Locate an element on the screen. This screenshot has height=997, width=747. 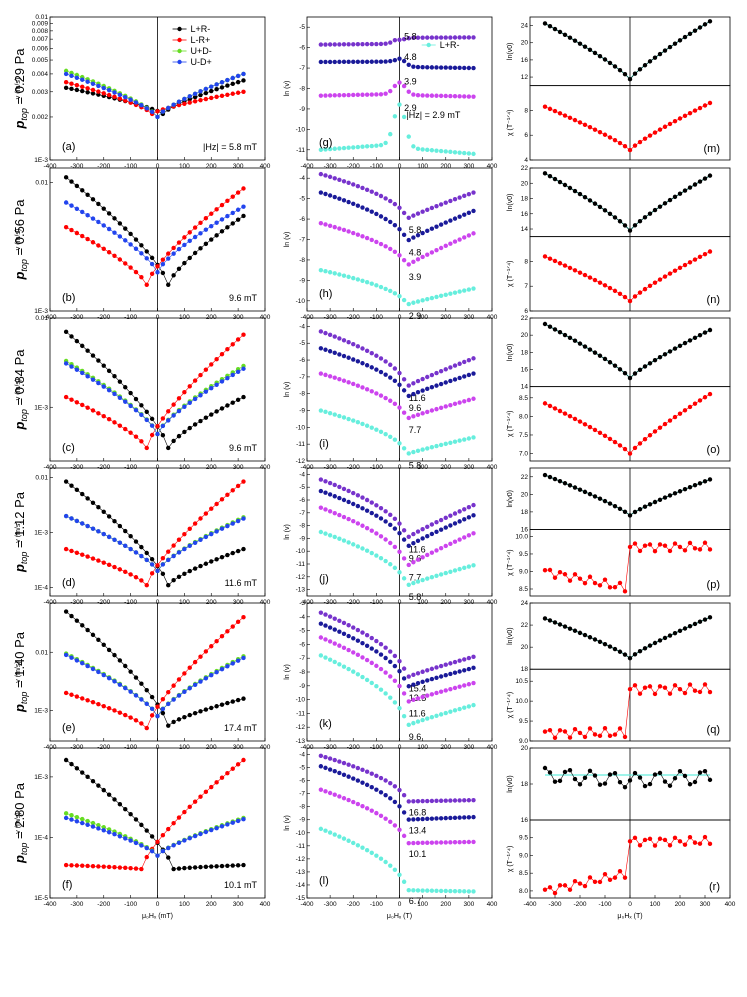
y-axis-label: ln(v0) is located at coordinates (510, 353).